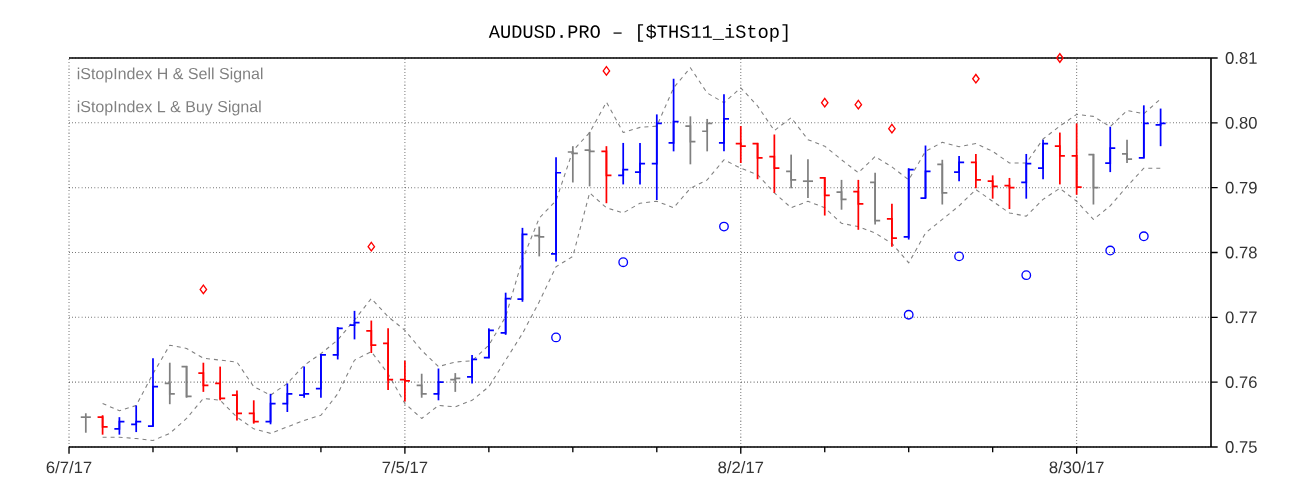 This screenshot has height=495, width=1298. What do you see at coordinates (1241, 187) in the screenshot?
I see `y-tick-label: 0.79` at bounding box center [1241, 187].